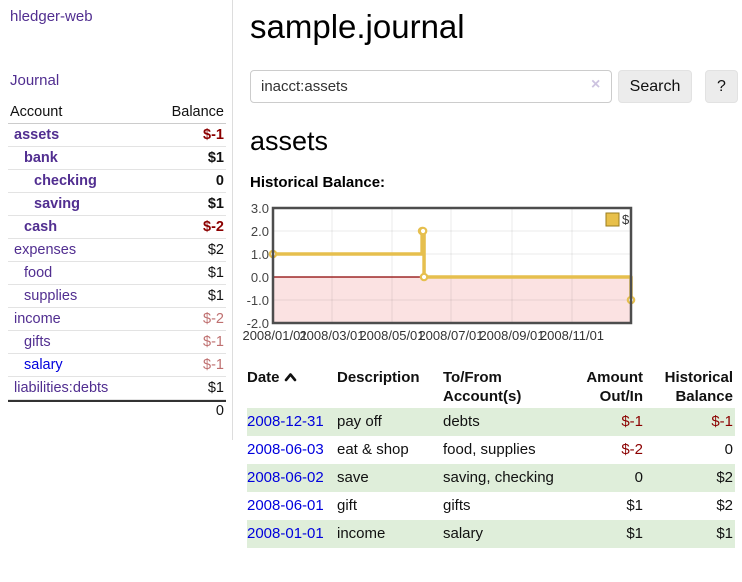 The image size is (742, 582). Describe the element at coordinates (117, 227) in the screenshot. I see `account-row-cash: cash $-2` at that location.